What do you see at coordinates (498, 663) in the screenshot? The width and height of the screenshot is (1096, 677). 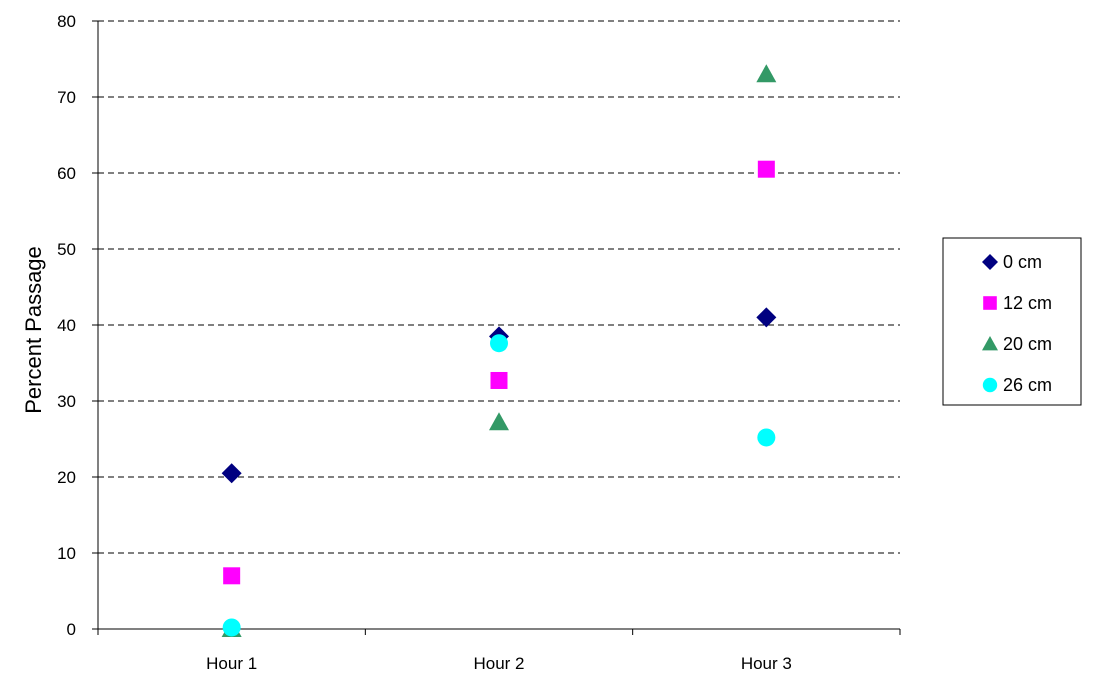 I see `x-tick-label: Hour 2` at bounding box center [498, 663].